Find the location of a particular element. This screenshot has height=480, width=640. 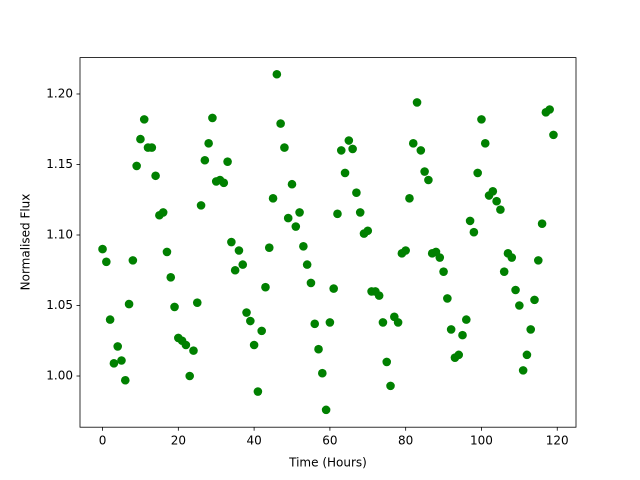

x-tick-label: 120 is located at coordinates (557, 441).